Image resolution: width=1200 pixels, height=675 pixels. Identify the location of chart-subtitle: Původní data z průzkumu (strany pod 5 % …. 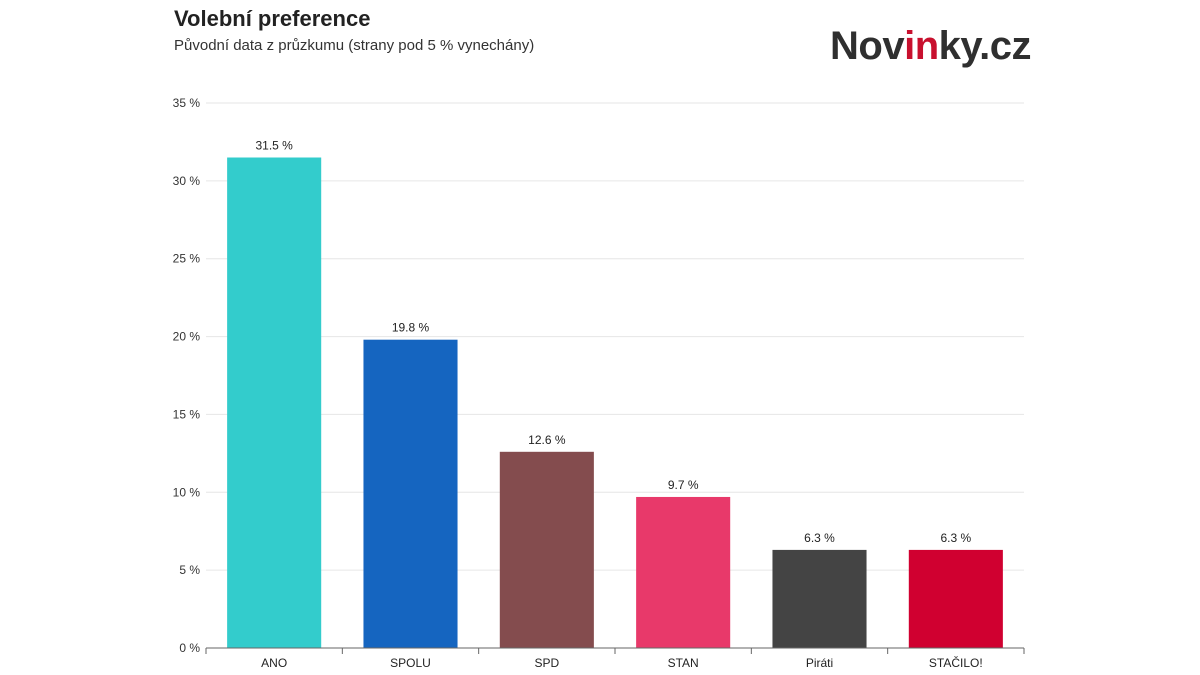
(354, 45).